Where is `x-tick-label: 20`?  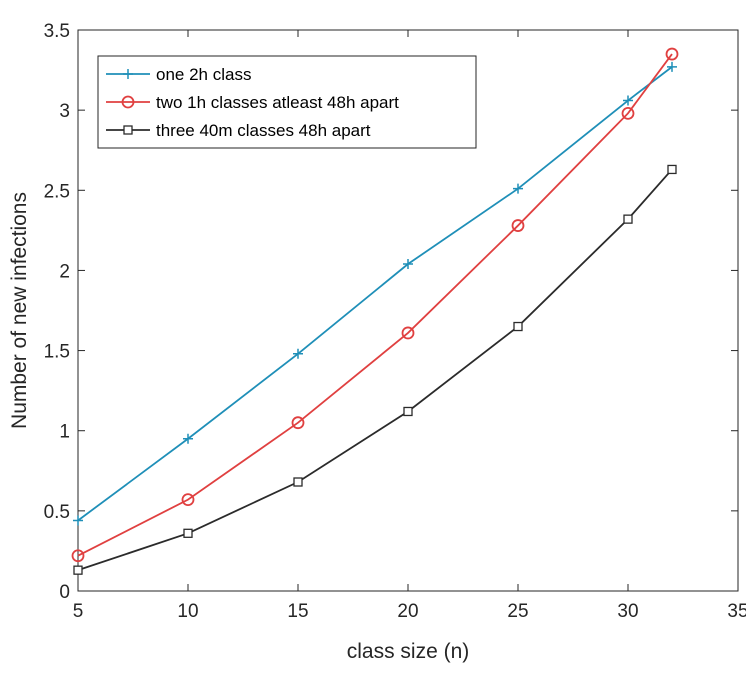
x-tick-label: 20 is located at coordinates (407, 611).